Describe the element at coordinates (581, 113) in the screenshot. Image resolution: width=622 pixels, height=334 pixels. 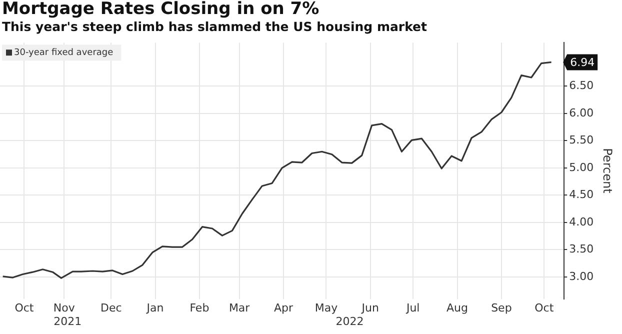
I see `y-tick-label: 6.00` at that location.